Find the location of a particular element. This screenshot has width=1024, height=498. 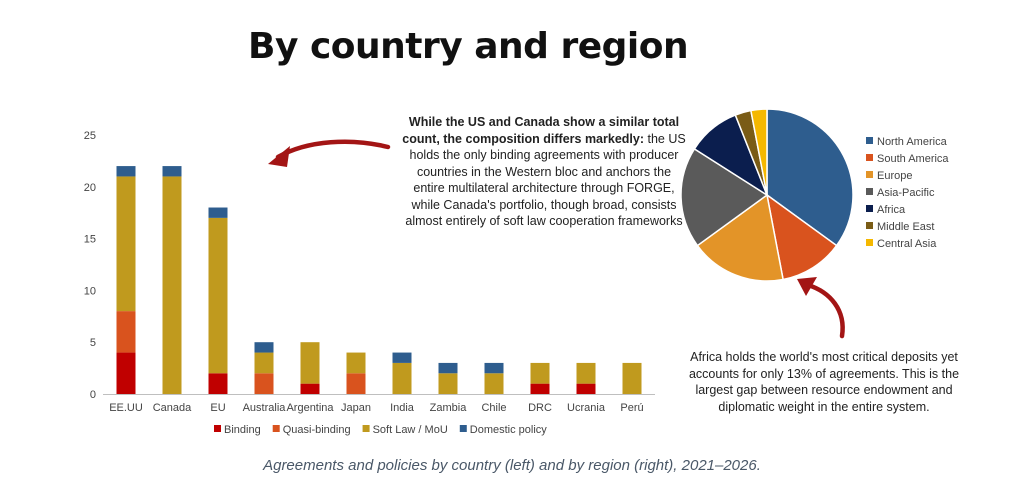

bar-zambia-domestic-policy is located at coordinates (448, 368).